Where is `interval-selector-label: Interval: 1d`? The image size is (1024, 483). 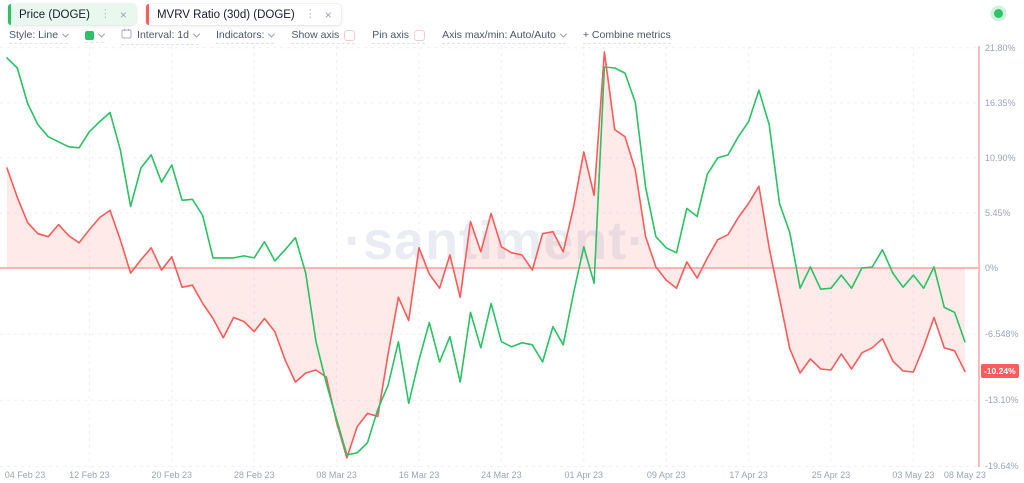
interval-selector-label: Interval: 1d is located at coordinates (163, 35).